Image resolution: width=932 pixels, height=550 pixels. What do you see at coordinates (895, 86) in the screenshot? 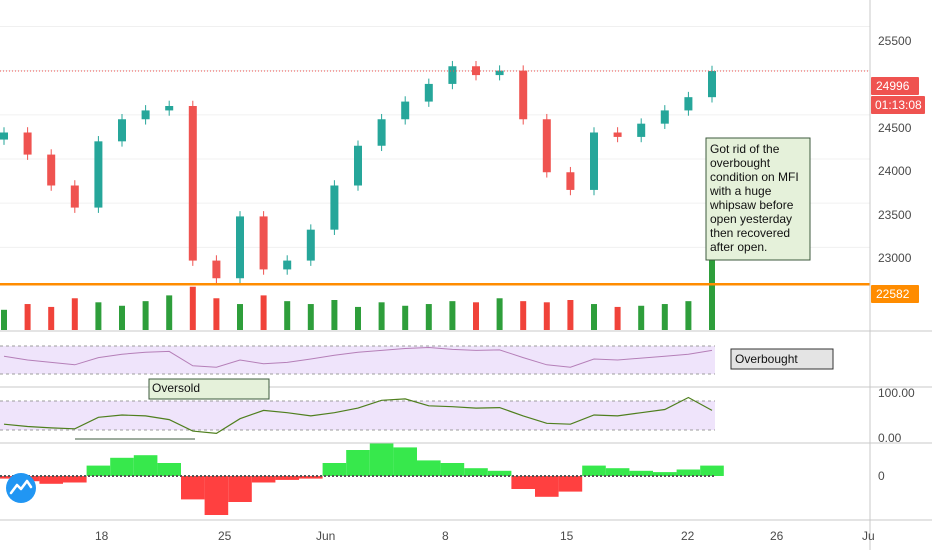
I see `last-price-tag: 24996` at bounding box center [895, 86].